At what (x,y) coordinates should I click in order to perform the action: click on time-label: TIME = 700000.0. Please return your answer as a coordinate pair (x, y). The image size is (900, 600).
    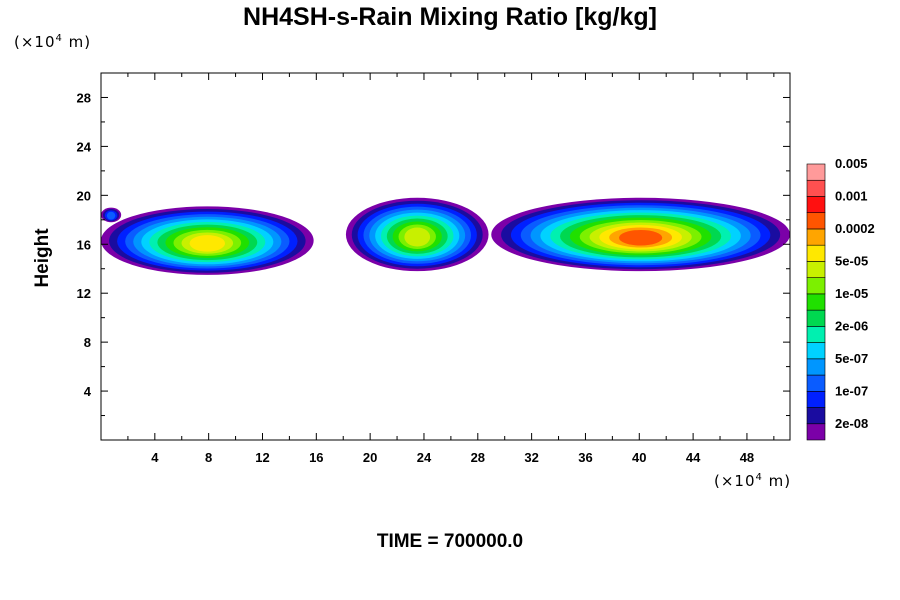
    Looking at the image, I should click on (450, 541).